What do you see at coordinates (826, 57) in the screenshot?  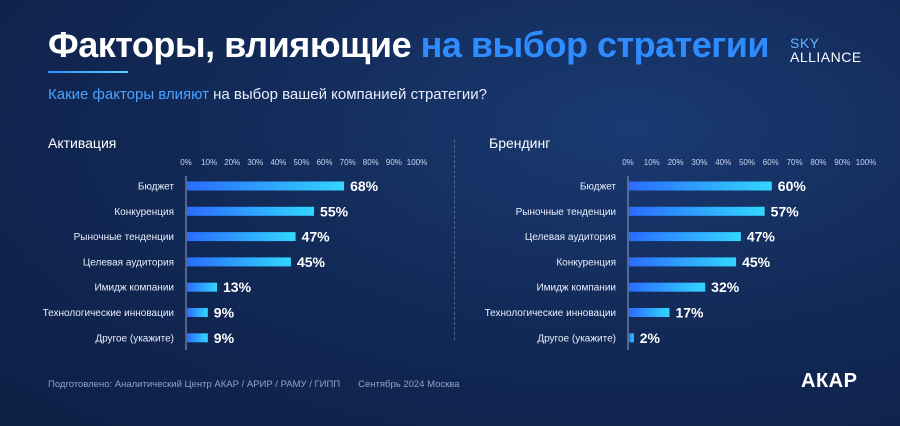 I see `logo-line-2: ALLIANCE` at bounding box center [826, 57].